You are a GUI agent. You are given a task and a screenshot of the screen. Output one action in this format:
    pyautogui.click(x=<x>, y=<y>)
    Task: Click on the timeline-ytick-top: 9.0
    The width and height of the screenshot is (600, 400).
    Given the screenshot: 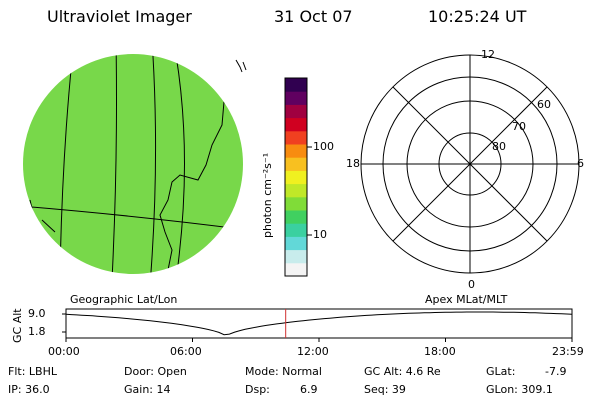 What is the action you would take?
    pyautogui.click(x=37, y=313)
    